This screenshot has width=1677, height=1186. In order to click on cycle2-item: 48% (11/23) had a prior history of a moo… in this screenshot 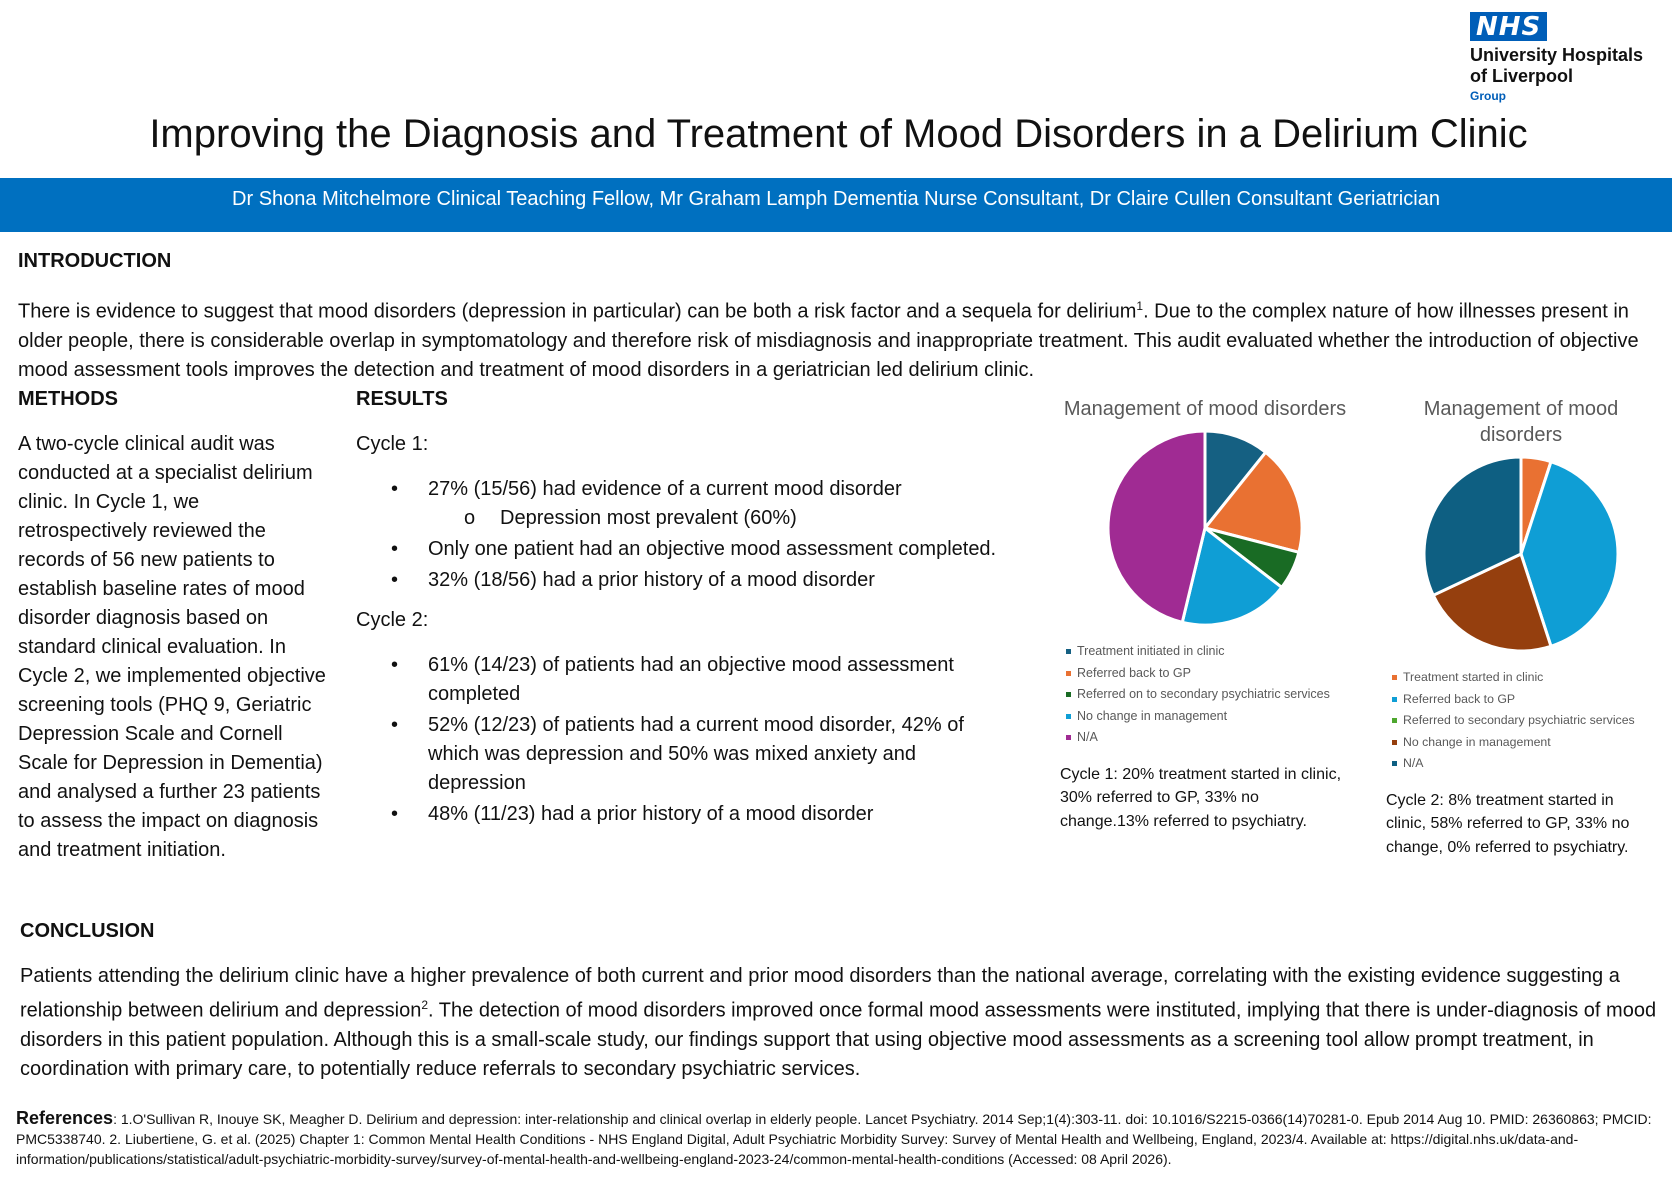, I will do `click(681, 814)`.